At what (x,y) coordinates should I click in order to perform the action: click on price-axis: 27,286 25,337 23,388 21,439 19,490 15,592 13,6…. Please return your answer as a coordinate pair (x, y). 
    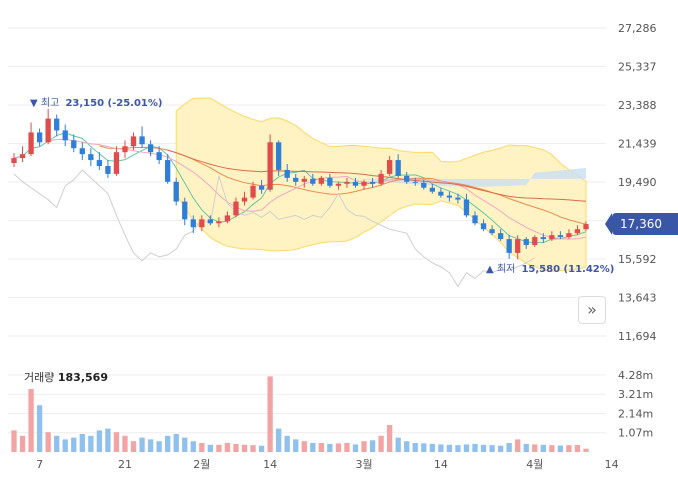
    Looking at the image, I should click on (637, 182).